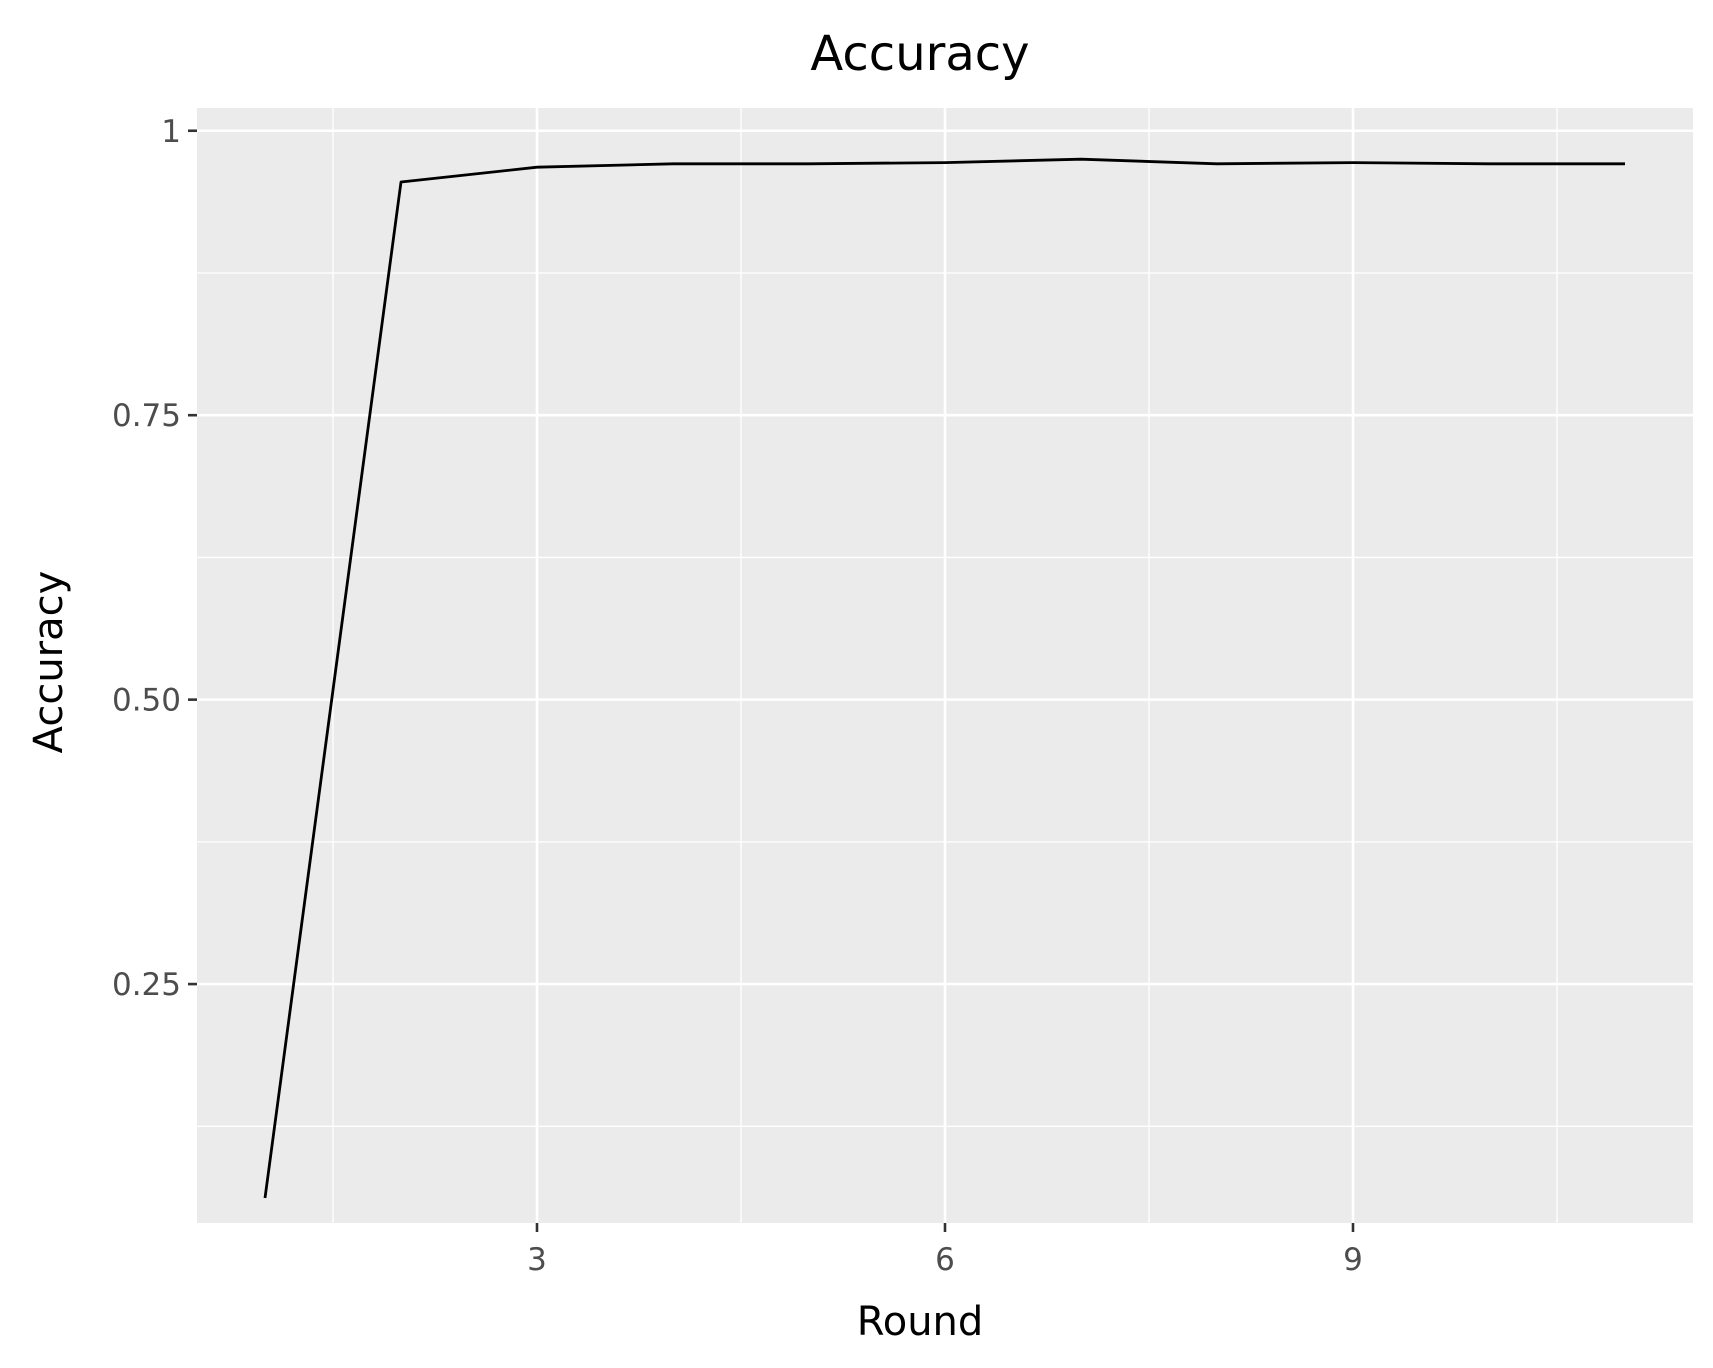 The image size is (1713, 1368). Describe the element at coordinates (1353, 1260) in the screenshot. I see `x-tick-label: 9` at that location.